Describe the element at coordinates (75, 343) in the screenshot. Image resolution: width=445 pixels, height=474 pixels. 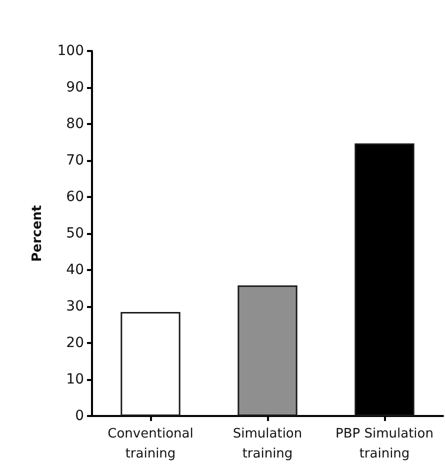
I see `y-tick-label: 20` at that location.